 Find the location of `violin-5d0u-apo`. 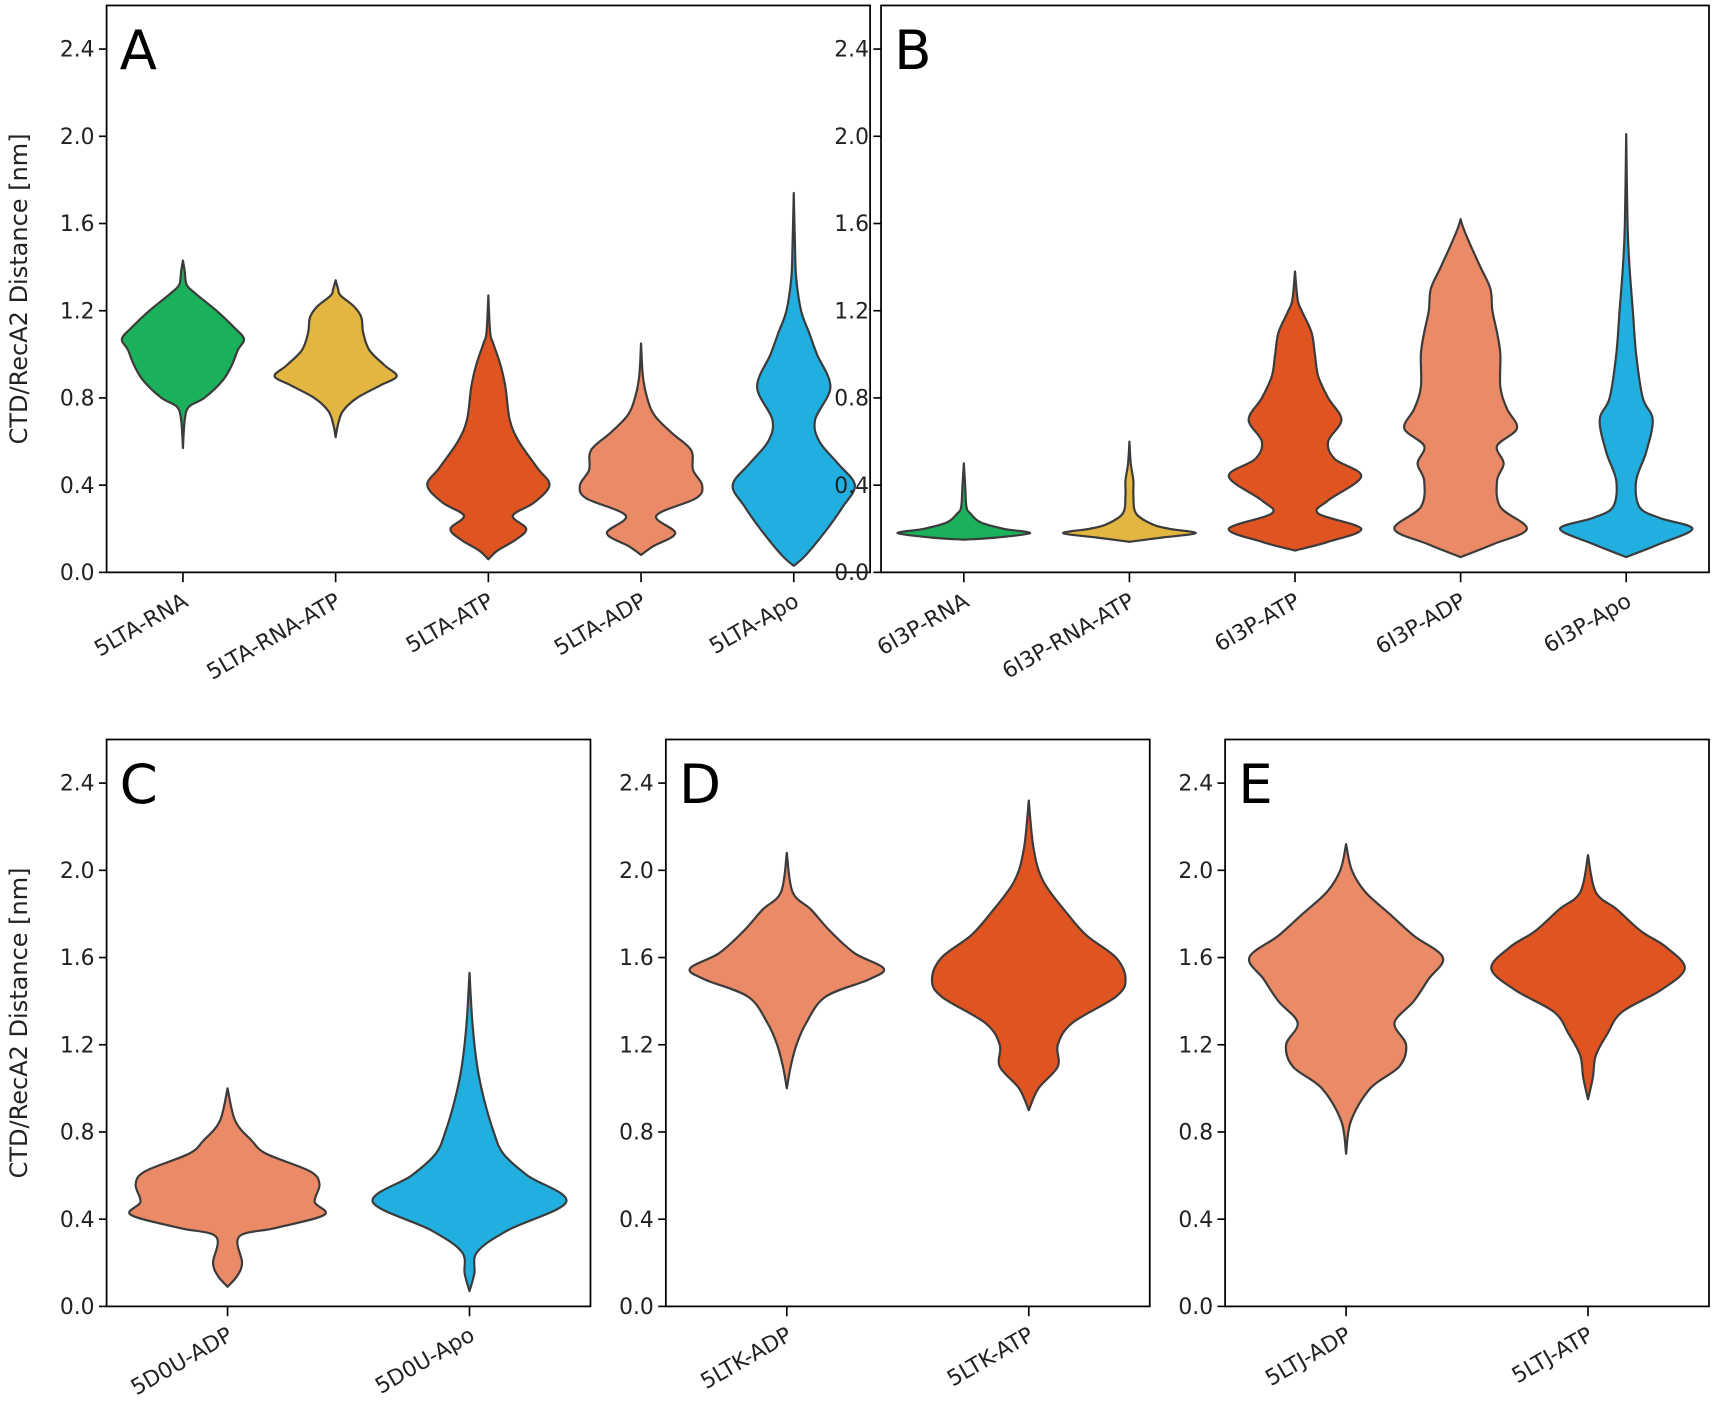

violin-5d0u-apo is located at coordinates (469, 1132).